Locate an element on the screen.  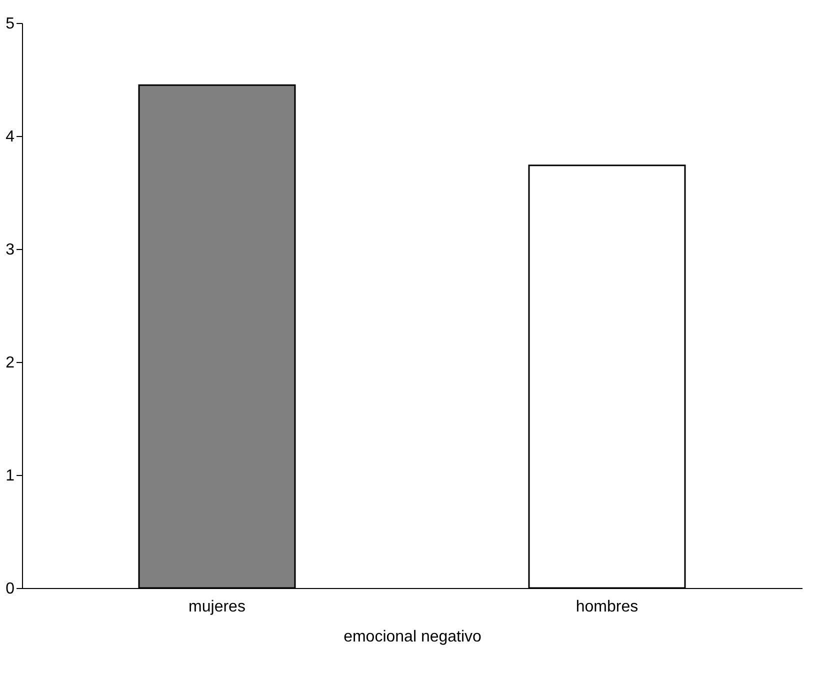
y-tick-label: 0 is located at coordinates (10, 589).